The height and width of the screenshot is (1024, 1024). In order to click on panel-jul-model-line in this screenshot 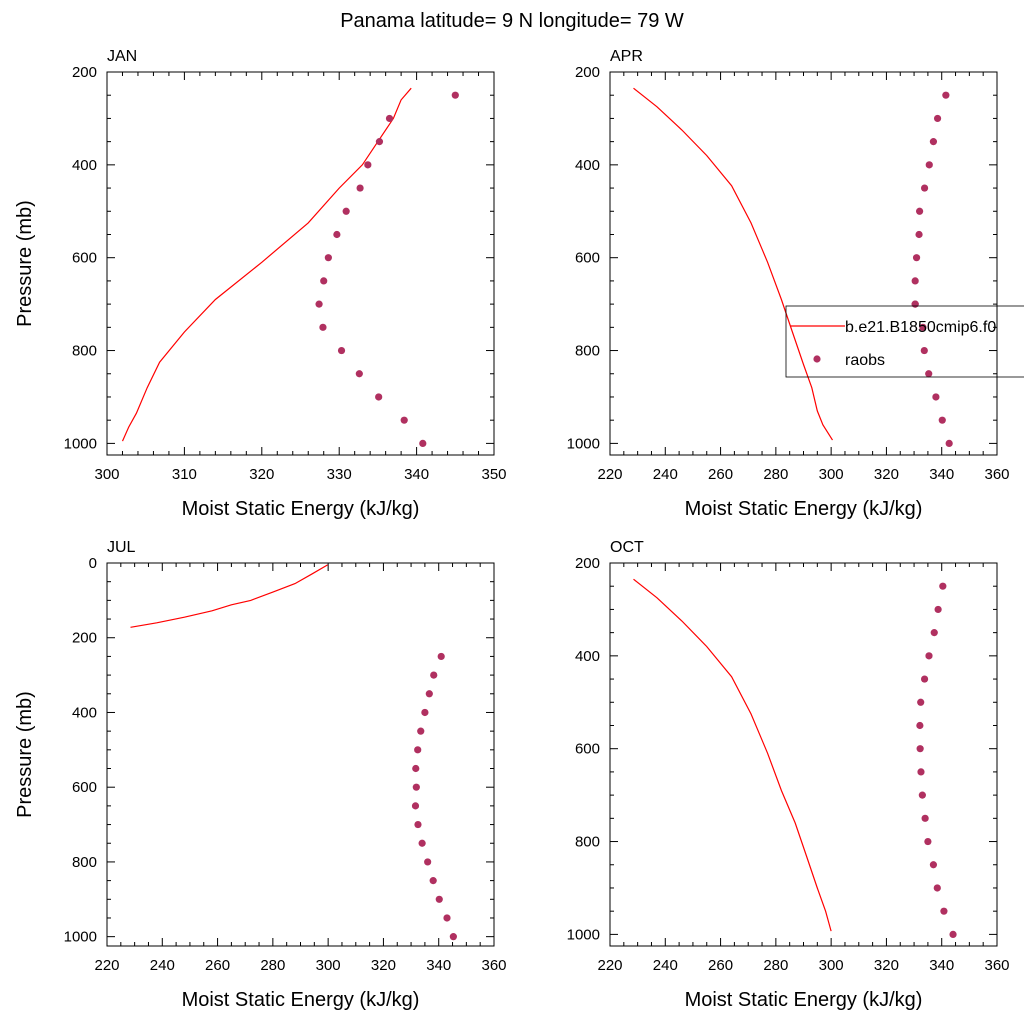, I will do `click(229, 596)`.